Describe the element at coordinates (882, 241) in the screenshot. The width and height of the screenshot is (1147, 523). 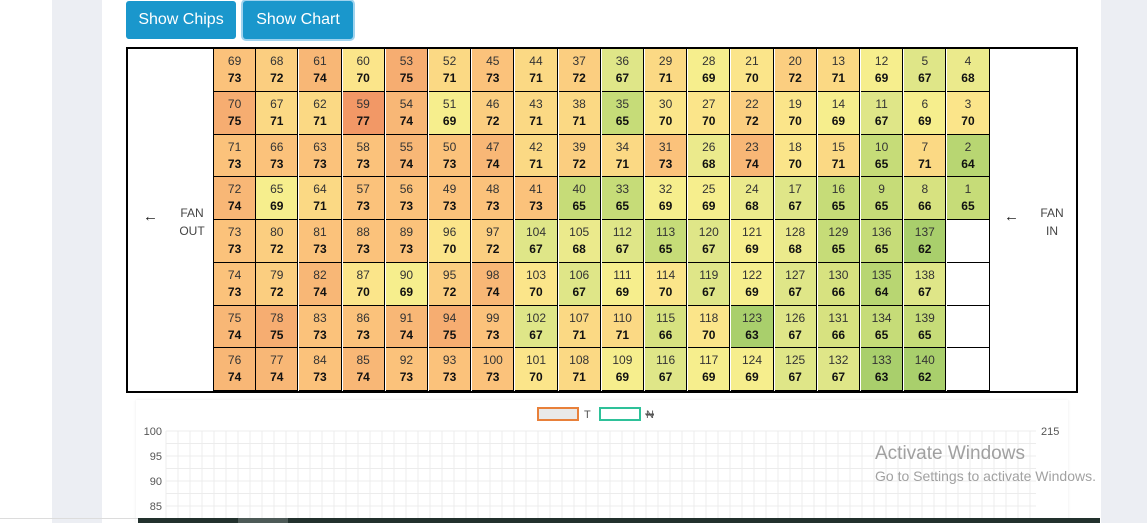
I see `chip-cell: 136 65` at that location.